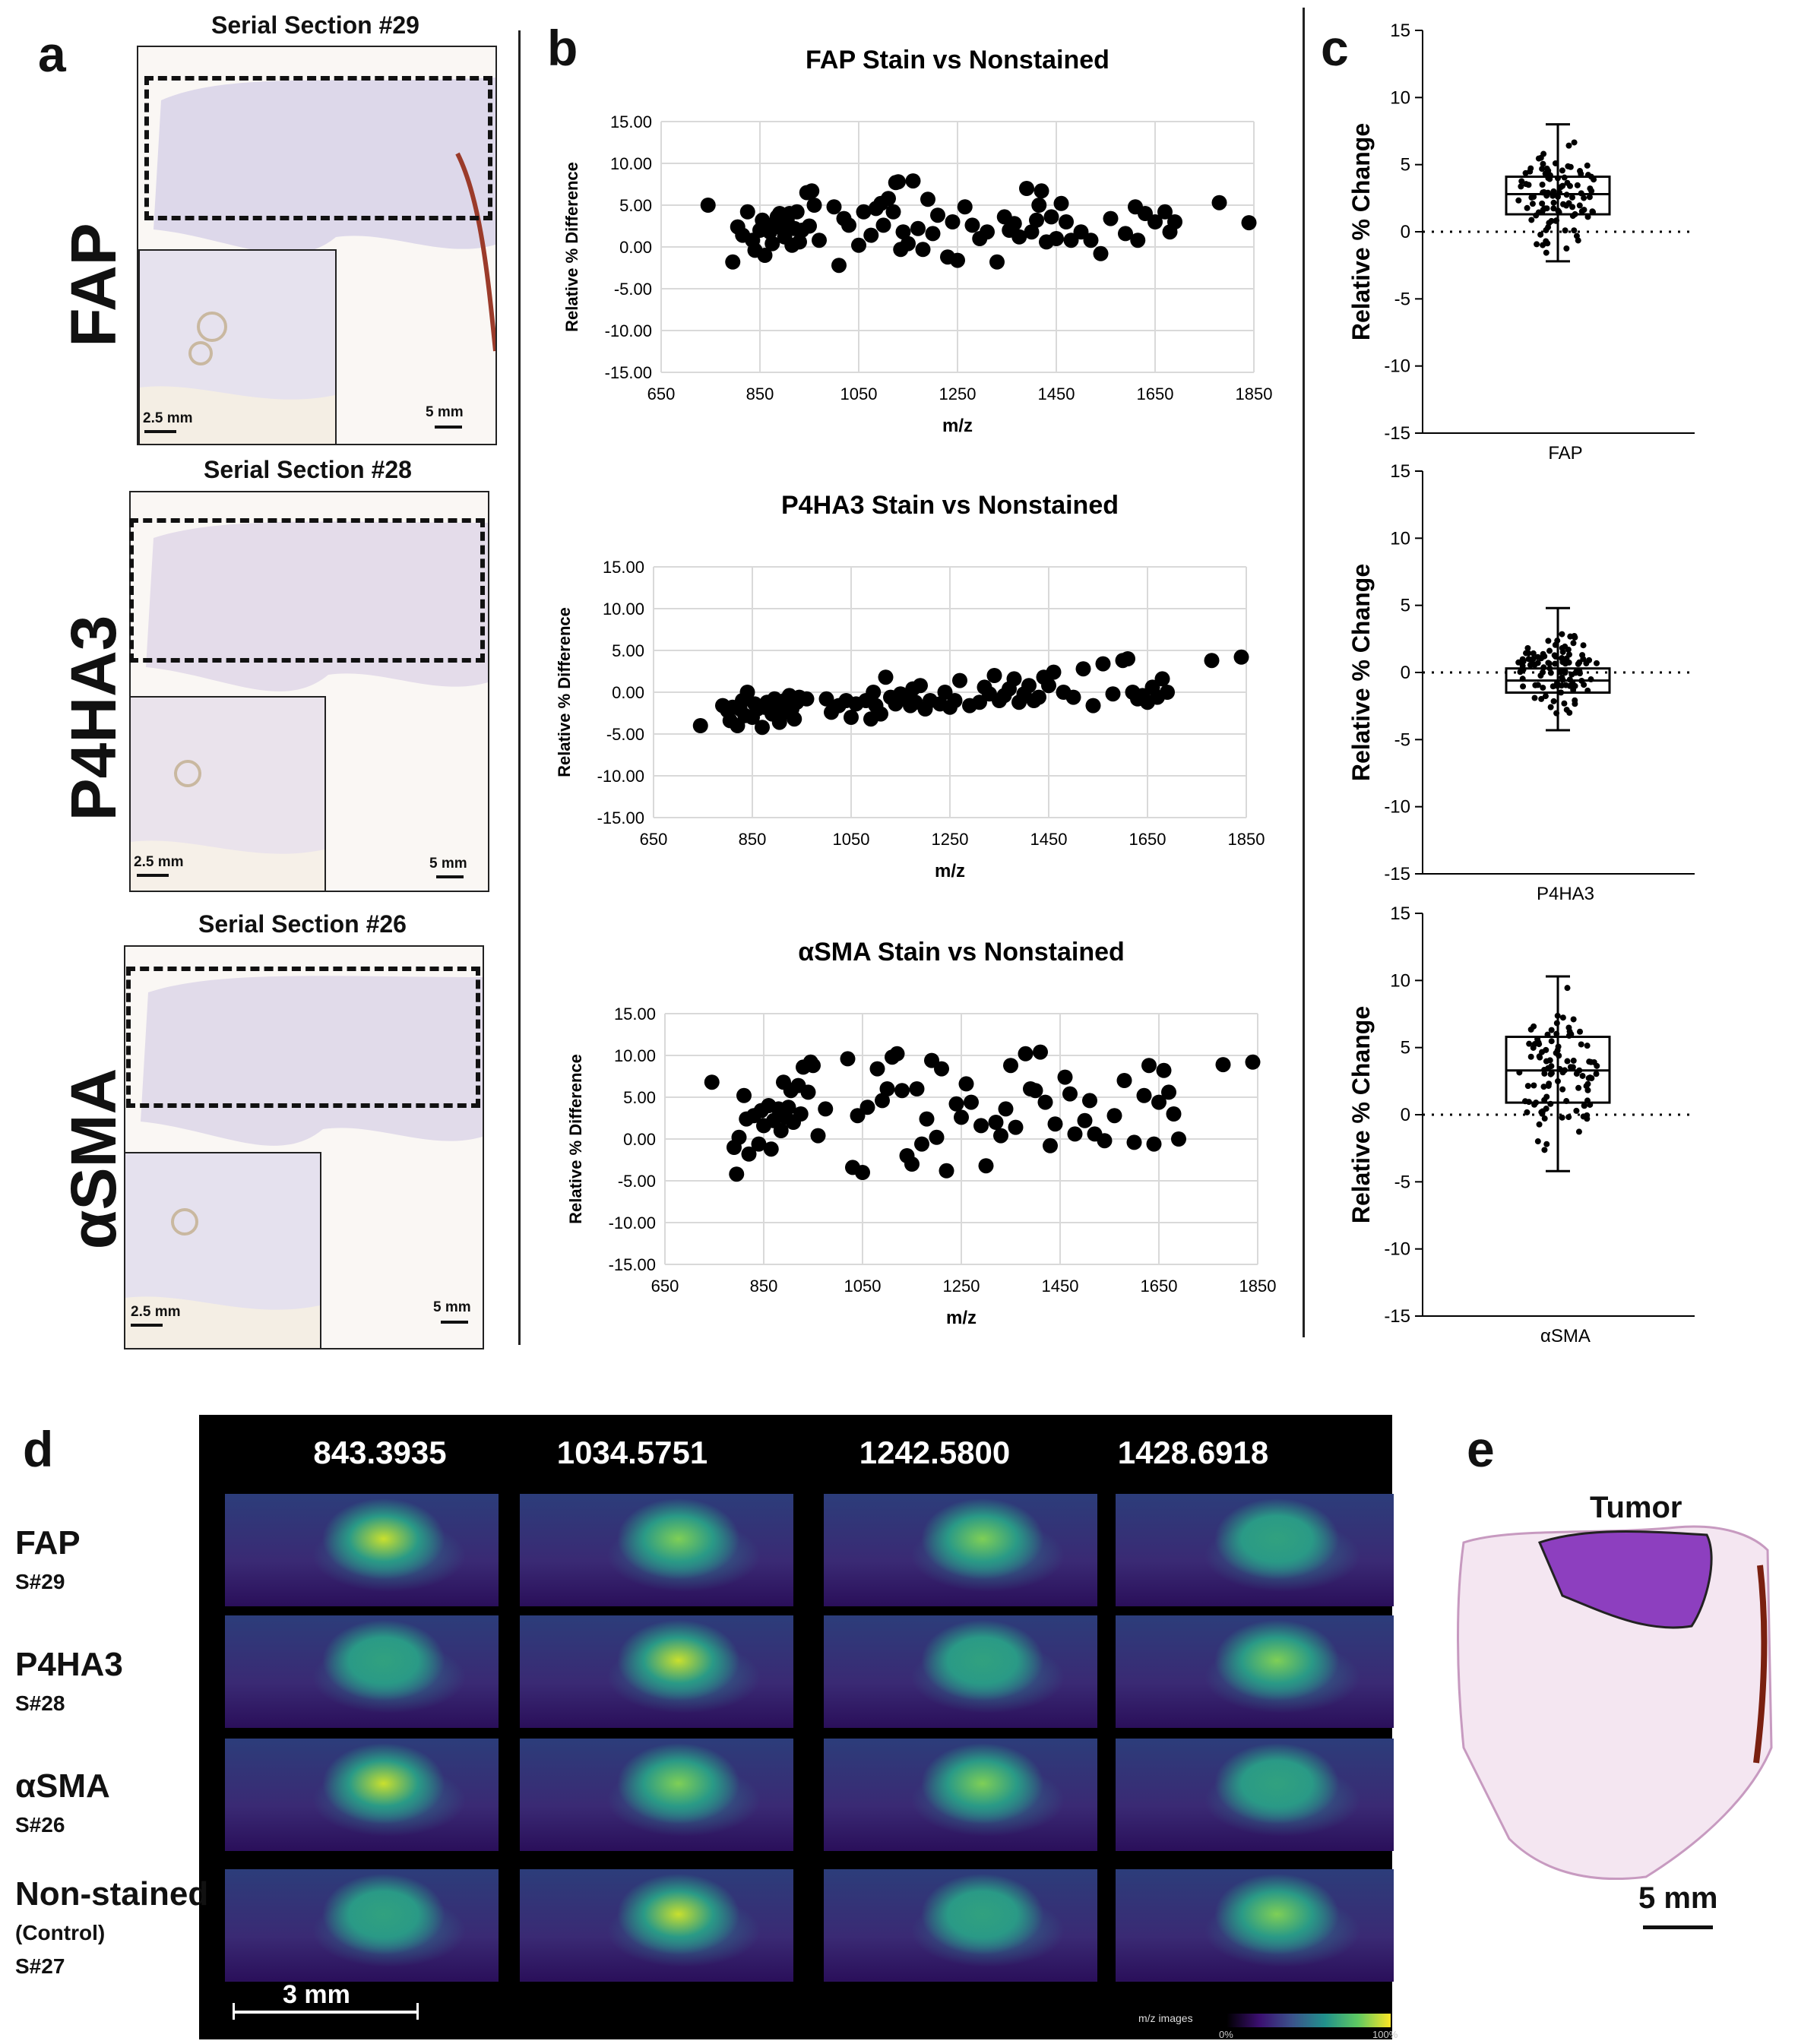 Image resolution: width=1798 pixels, height=2044 pixels. What do you see at coordinates (40, 1703) in the screenshot?
I see `row-sub-p4ha3: S#28` at bounding box center [40, 1703].